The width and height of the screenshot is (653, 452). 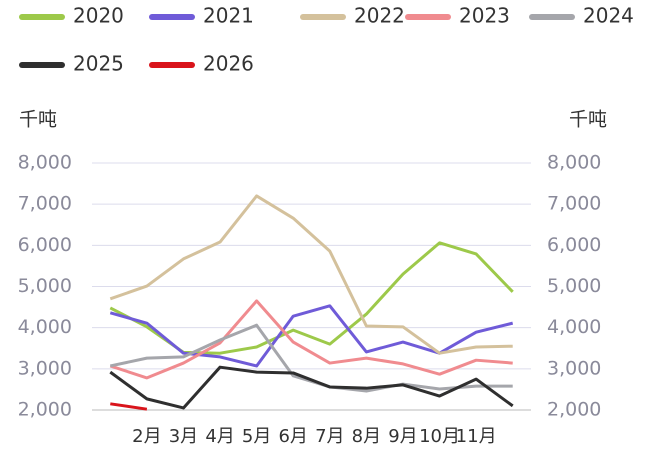 What do you see at coordinates (608, 16) in the screenshot?
I see `legend-label: 2024` at bounding box center [608, 16].